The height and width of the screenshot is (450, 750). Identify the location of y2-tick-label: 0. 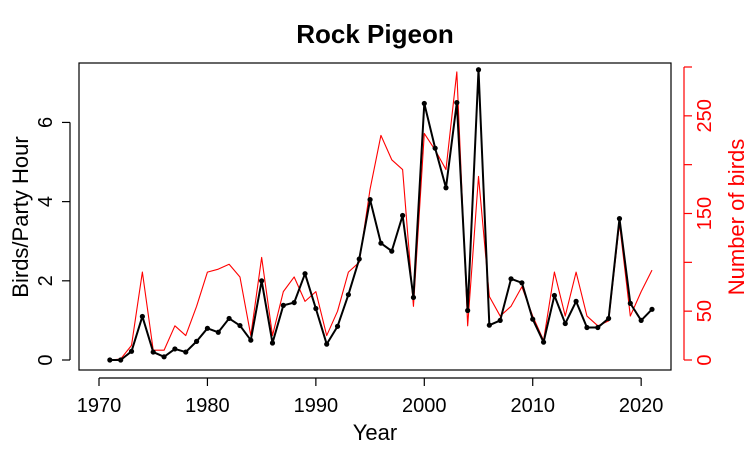
(705, 359).